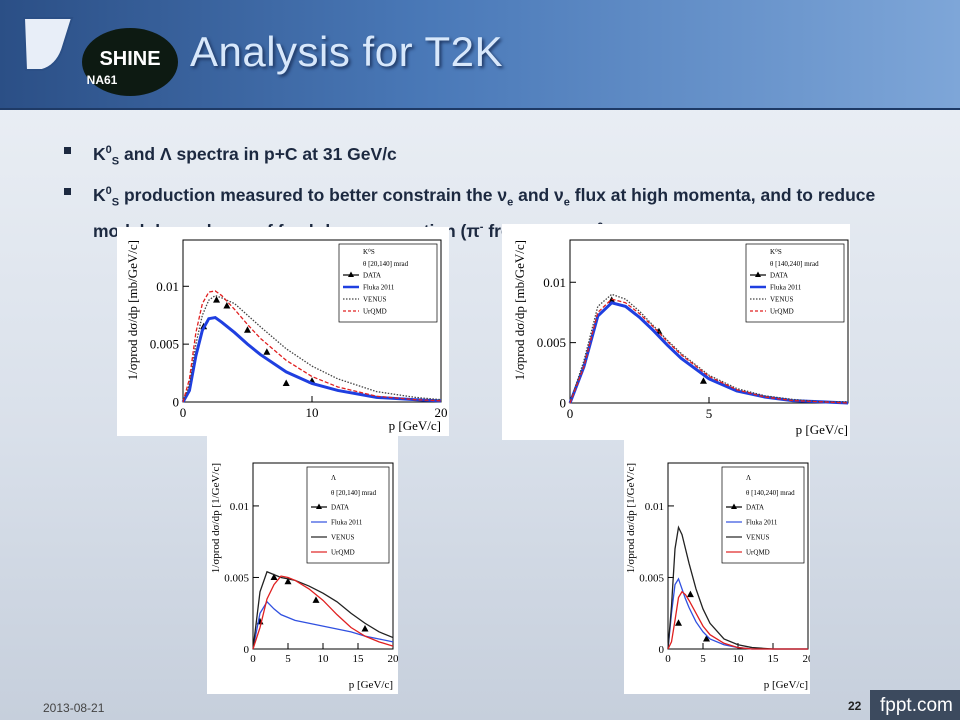  I want to click on footer-bar, so click(915, 705).